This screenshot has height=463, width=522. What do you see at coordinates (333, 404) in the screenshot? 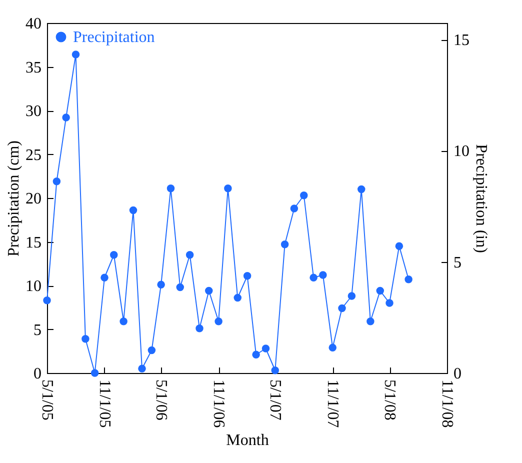
I see `x-tick-label: 11/1/07` at bounding box center [333, 404].